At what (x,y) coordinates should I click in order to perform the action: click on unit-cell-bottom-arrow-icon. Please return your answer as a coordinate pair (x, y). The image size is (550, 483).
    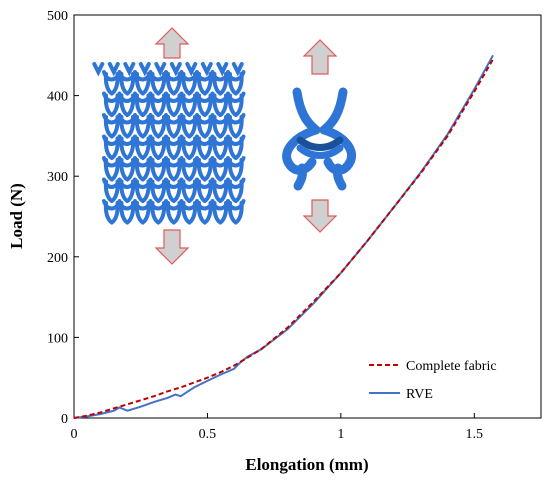
    Looking at the image, I should click on (320, 216).